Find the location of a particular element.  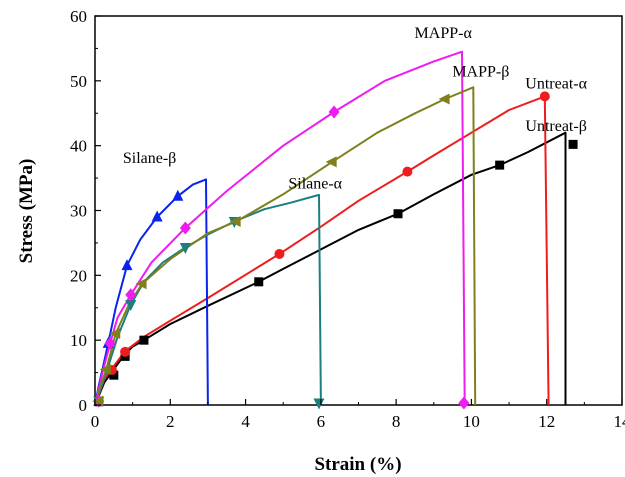

y-tick-label: 10 is located at coordinates (78, 340).